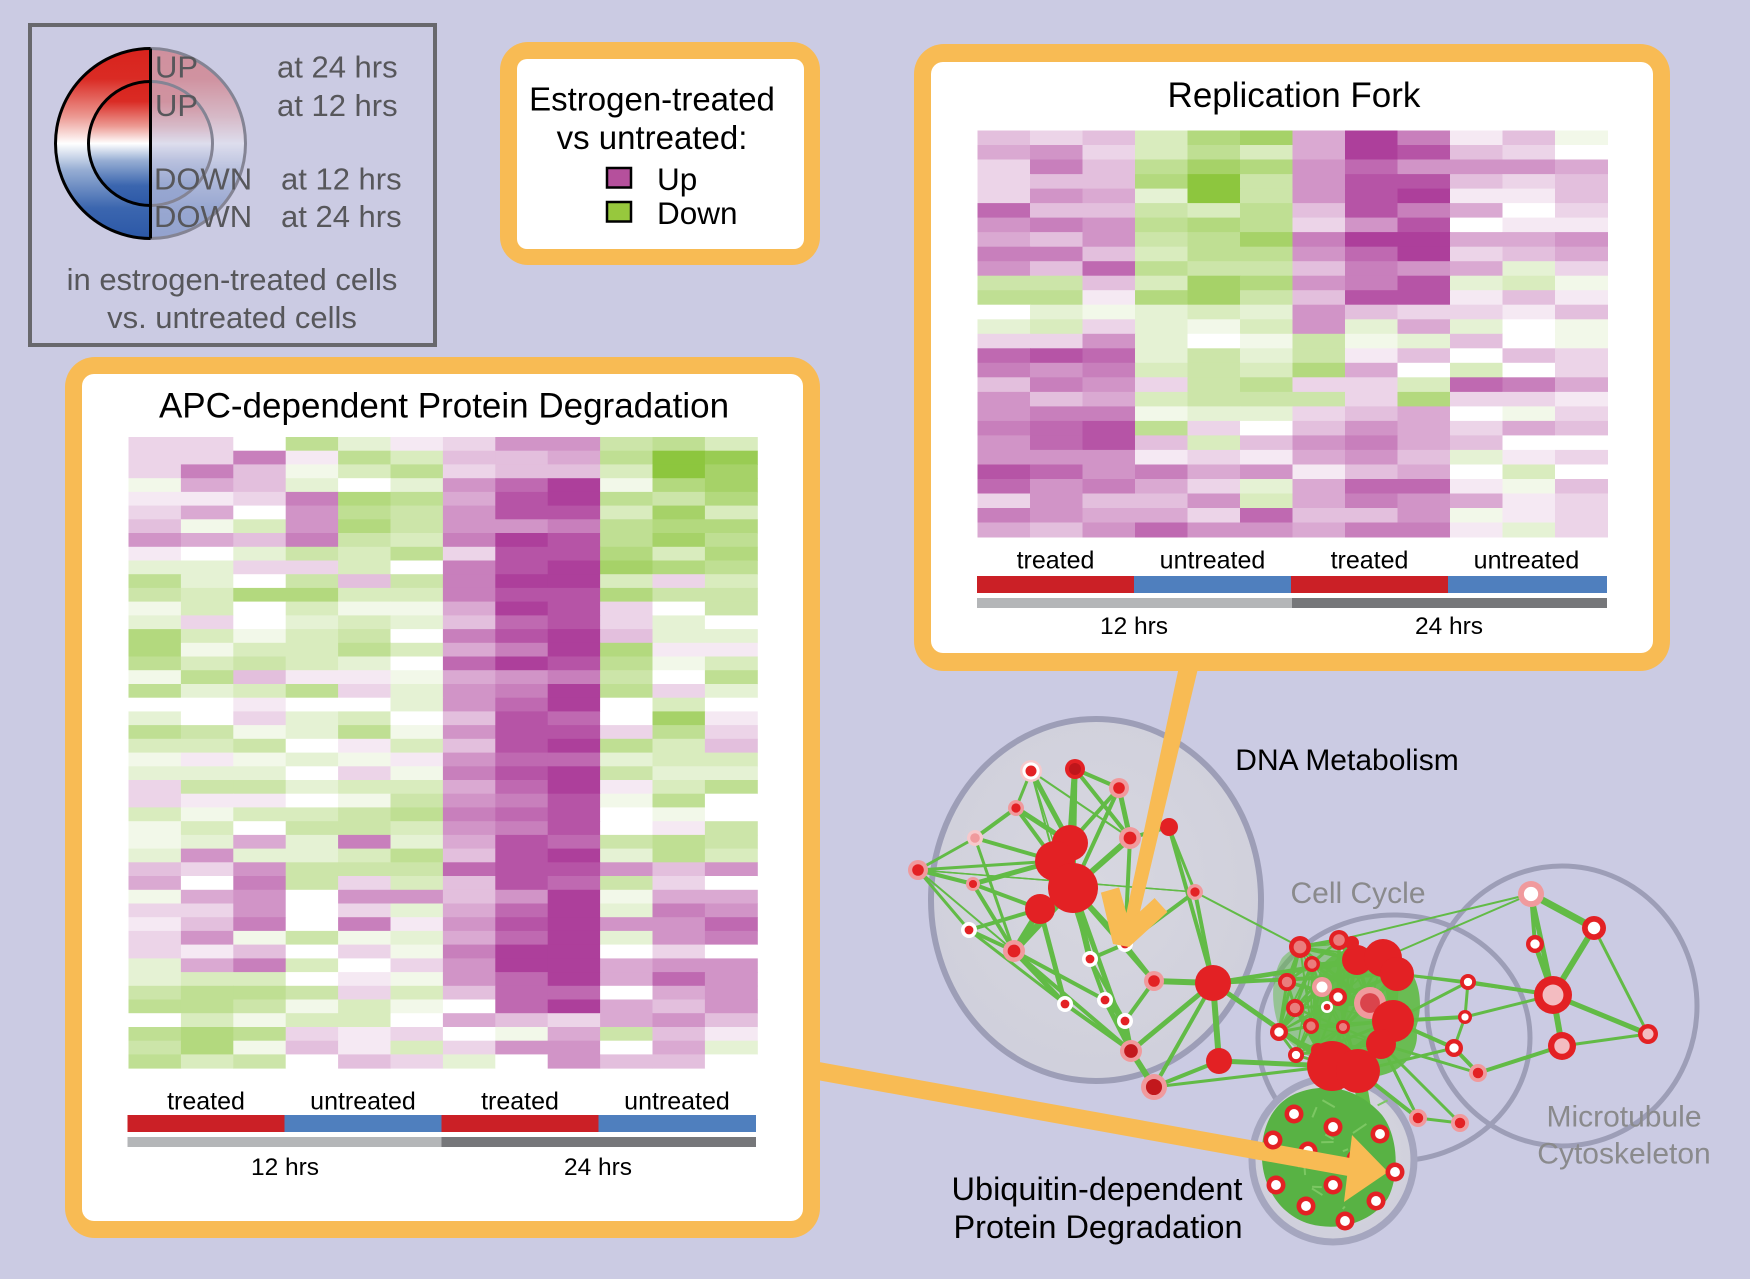 This screenshot has height=1279, width=1750. Describe the element at coordinates (232, 279) in the screenshot. I see `svg-text: in estrogen-treated cells` at that location.